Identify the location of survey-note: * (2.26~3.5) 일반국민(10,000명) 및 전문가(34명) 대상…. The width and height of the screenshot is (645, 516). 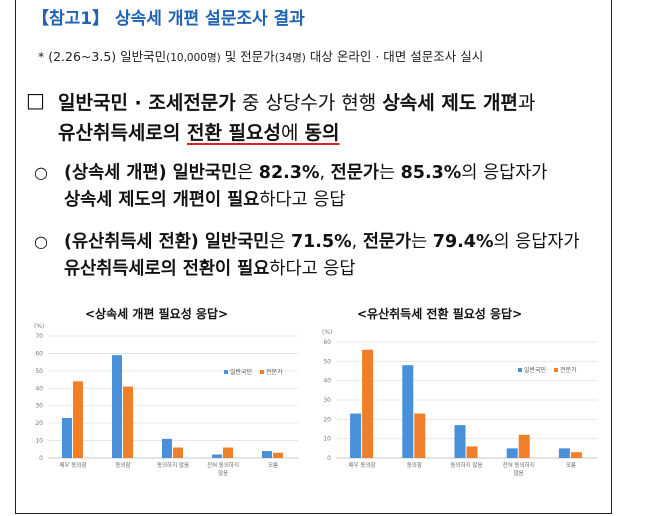
(260, 55).